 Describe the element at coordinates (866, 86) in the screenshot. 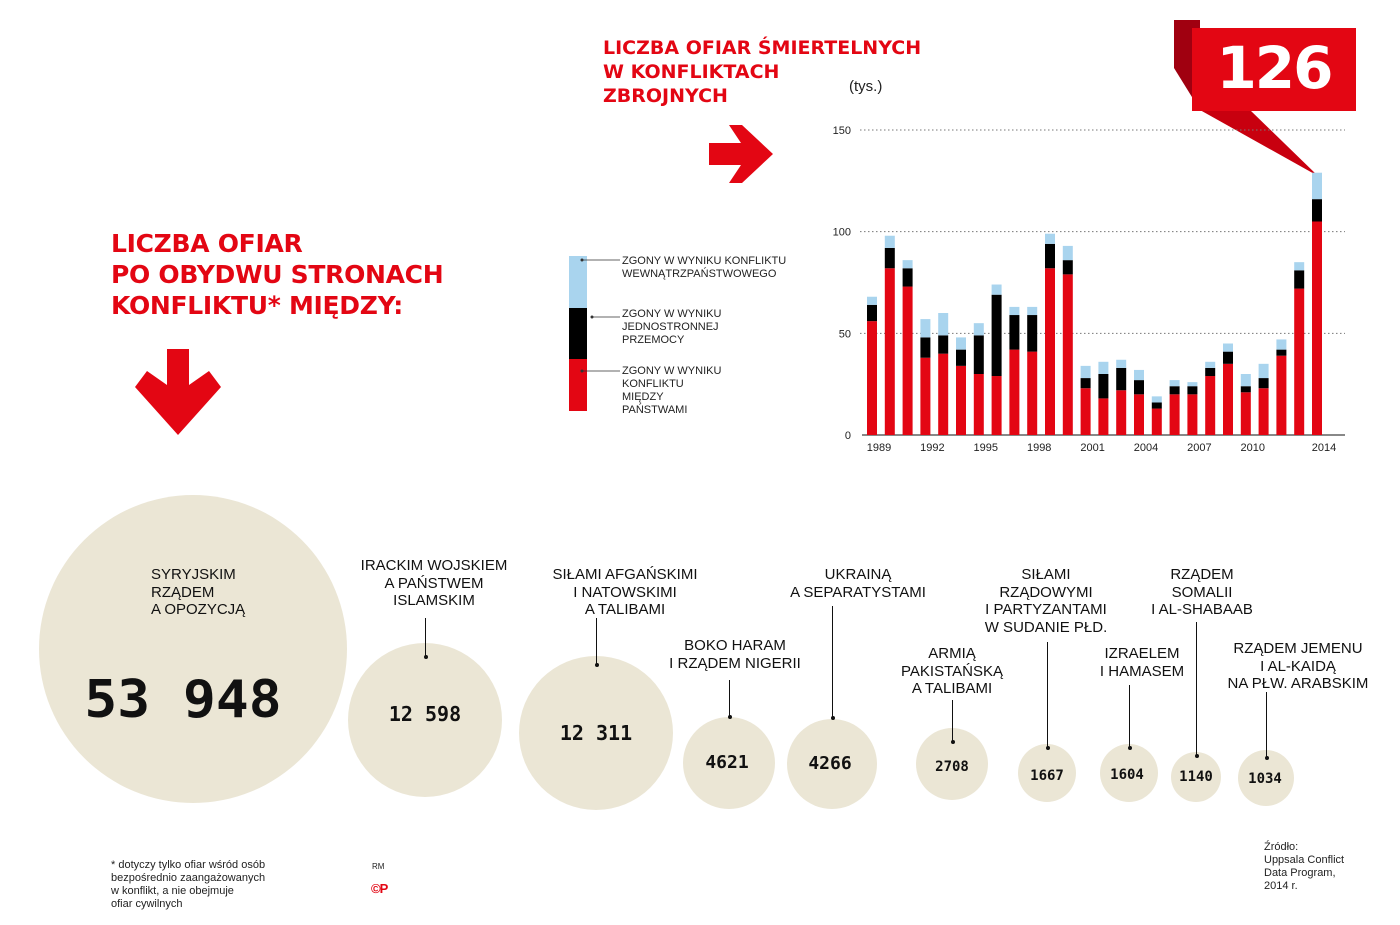

I see `unit-label: (tys.)` at that location.